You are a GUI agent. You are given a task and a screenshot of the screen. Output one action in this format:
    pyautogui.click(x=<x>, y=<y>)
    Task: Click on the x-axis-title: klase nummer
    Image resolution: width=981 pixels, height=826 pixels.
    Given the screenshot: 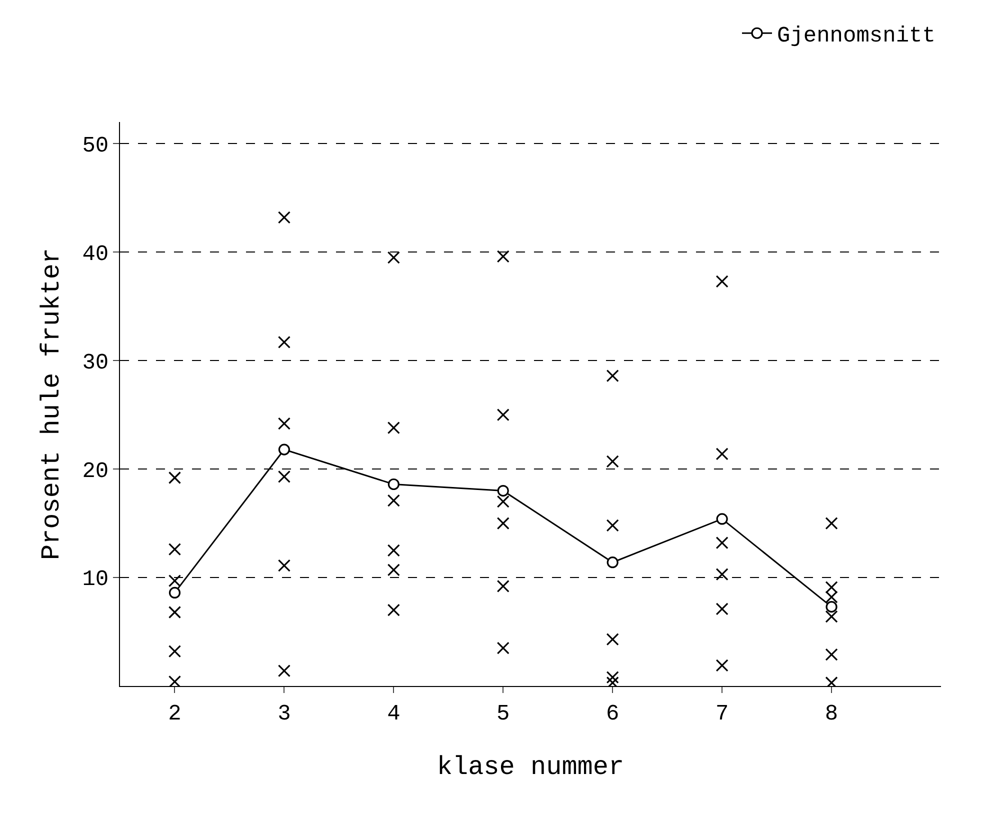 What is the action you would take?
    pyautogui.click(x=530, y=767)
    